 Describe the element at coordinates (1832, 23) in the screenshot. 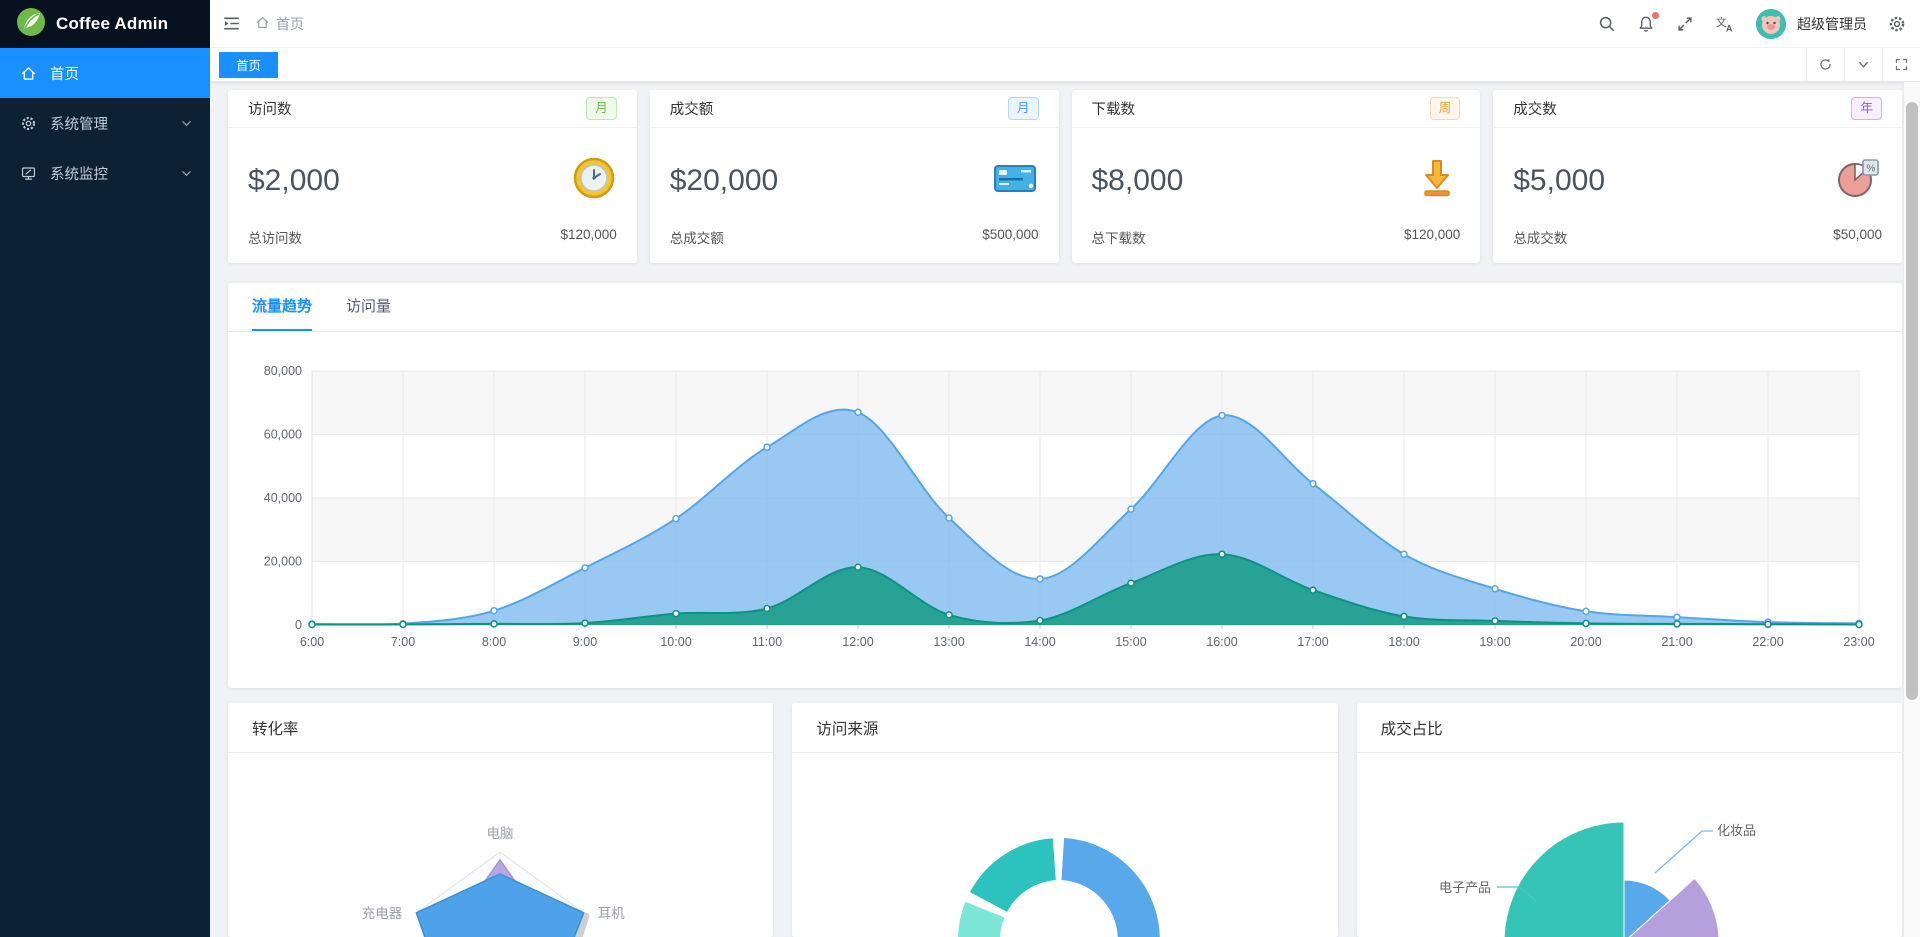

I see `username: 超级管理员` at that location.